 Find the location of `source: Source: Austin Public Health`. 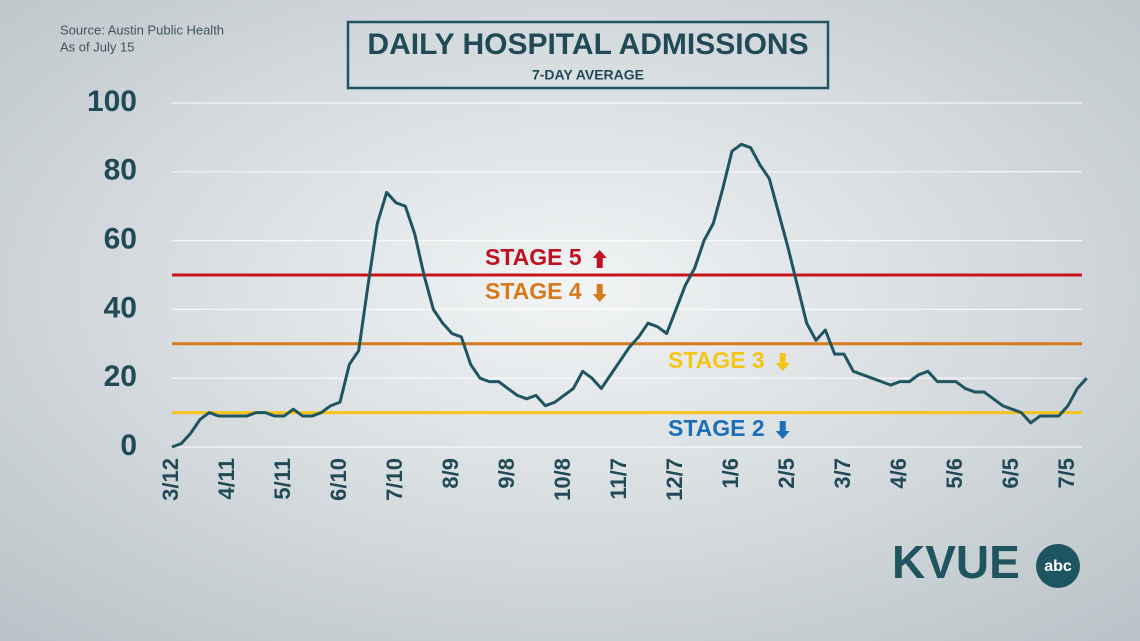

source: Source: Austin Public Health is located at coordinates (142, 29).